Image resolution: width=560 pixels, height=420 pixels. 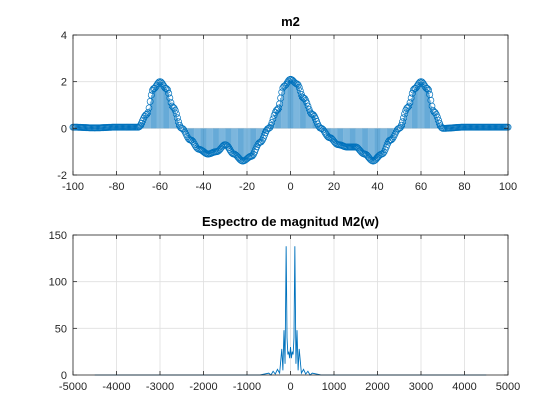 I want to click on x-tick-label: 20, so click(x=334, y=187).